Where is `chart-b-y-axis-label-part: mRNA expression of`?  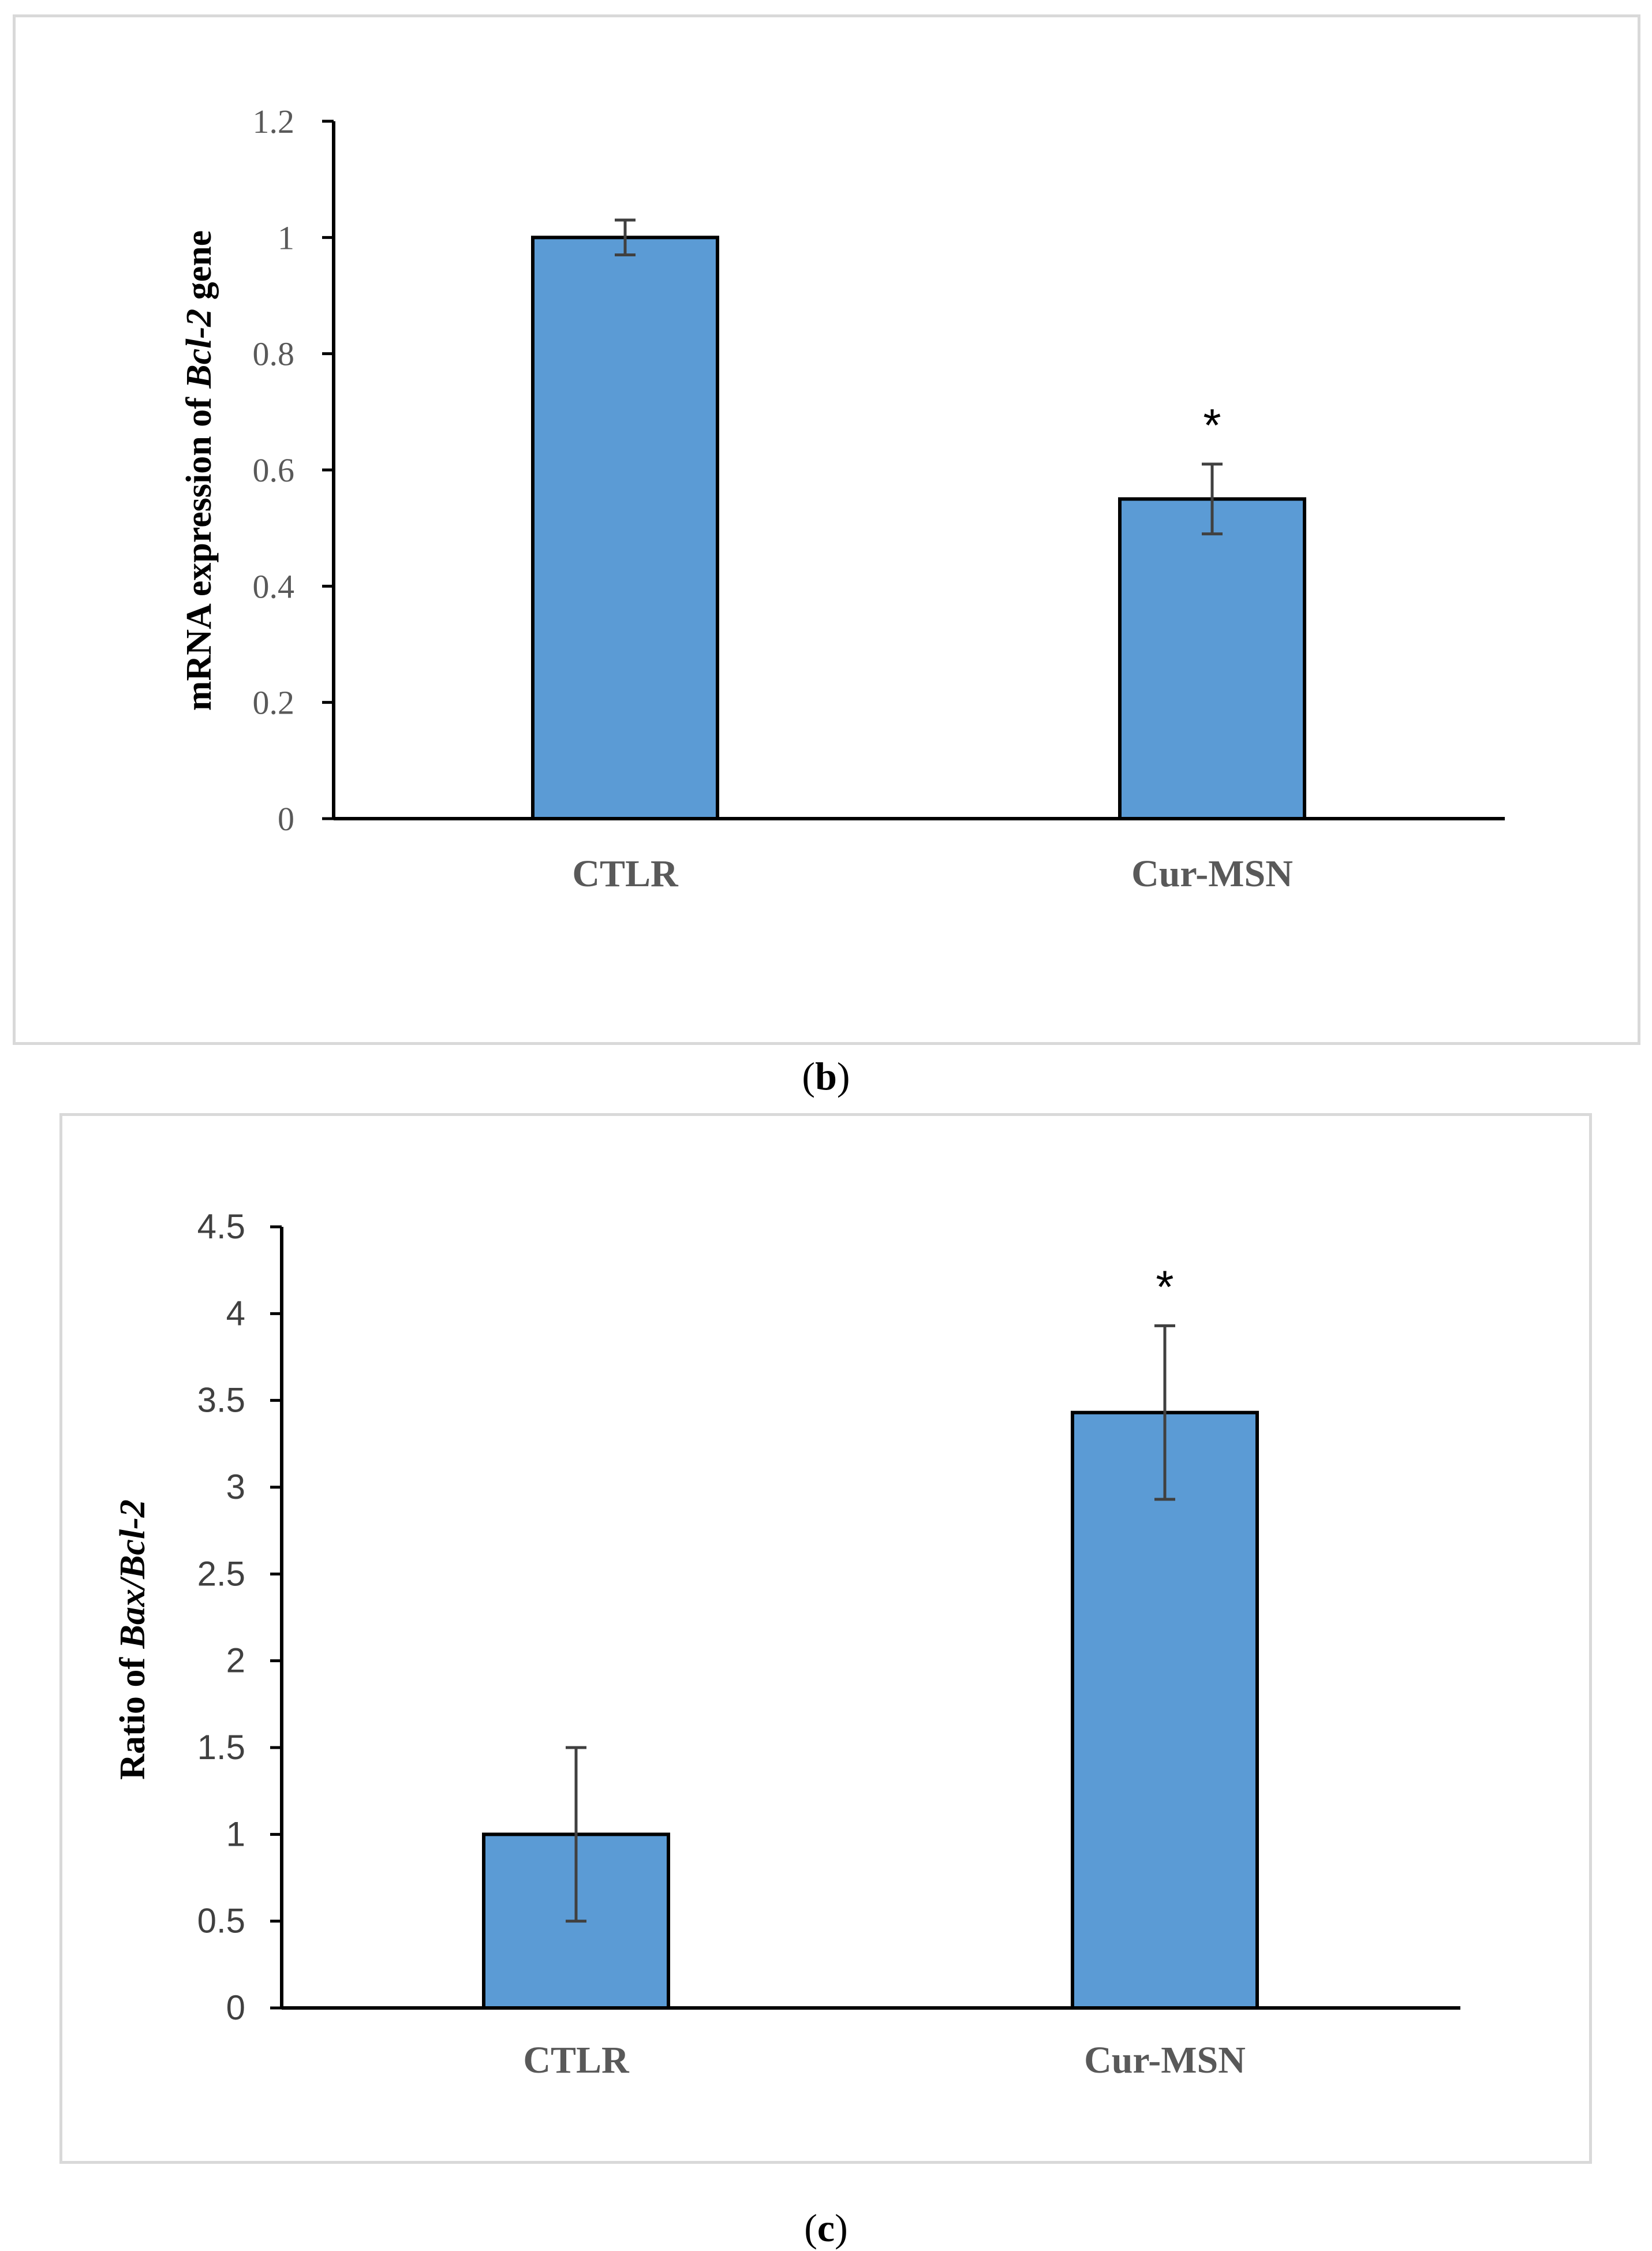
chart-b-y-axis-label-part: mRNA expression of is located at coordinates (199, 550).